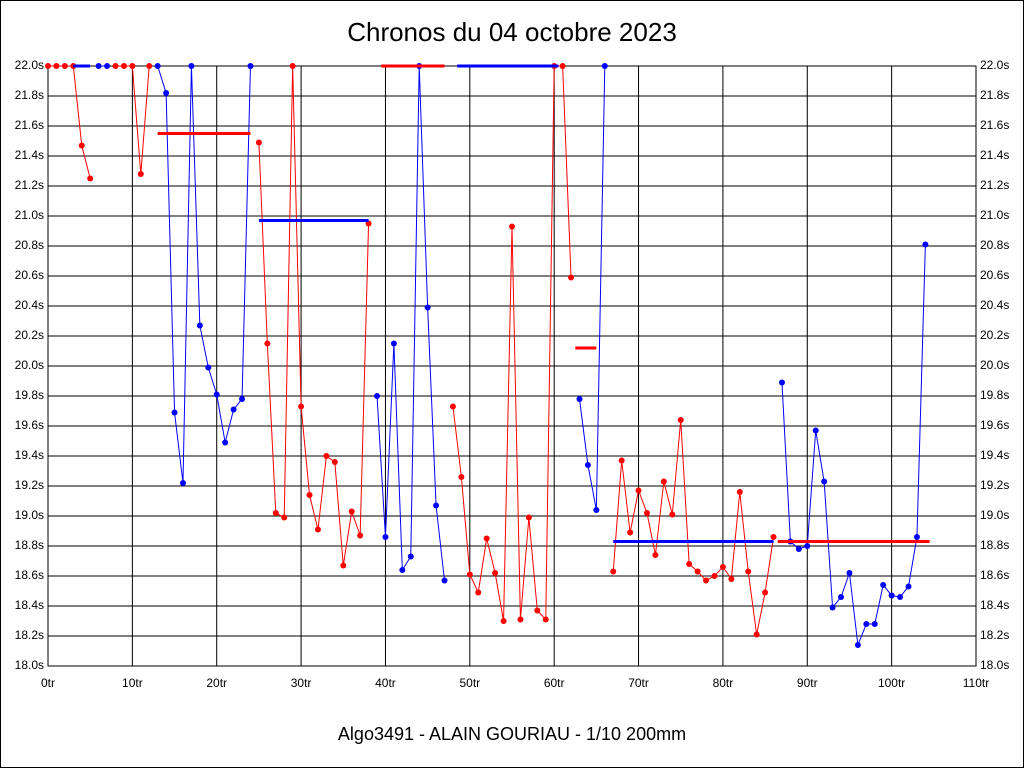 The height and width of the screenshot is (768, 1024). I want to click on y-tick-label-right: 19.4s, so click(994, 455).